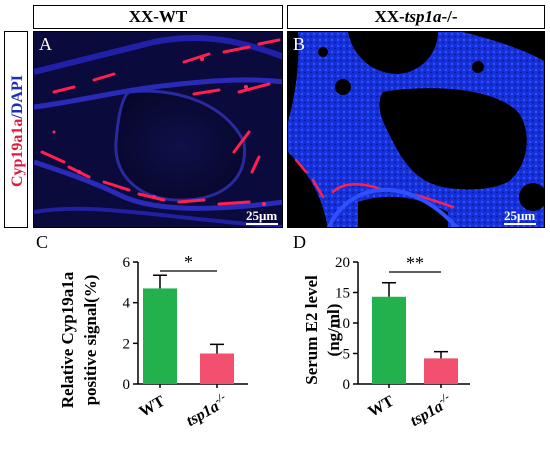 This screenshot has width=550, height=449. Describe the element at coordinates (430, 410) in the screenshot. I see `chart-d-xlabel-mutant: tsp1a-/-` at that location.